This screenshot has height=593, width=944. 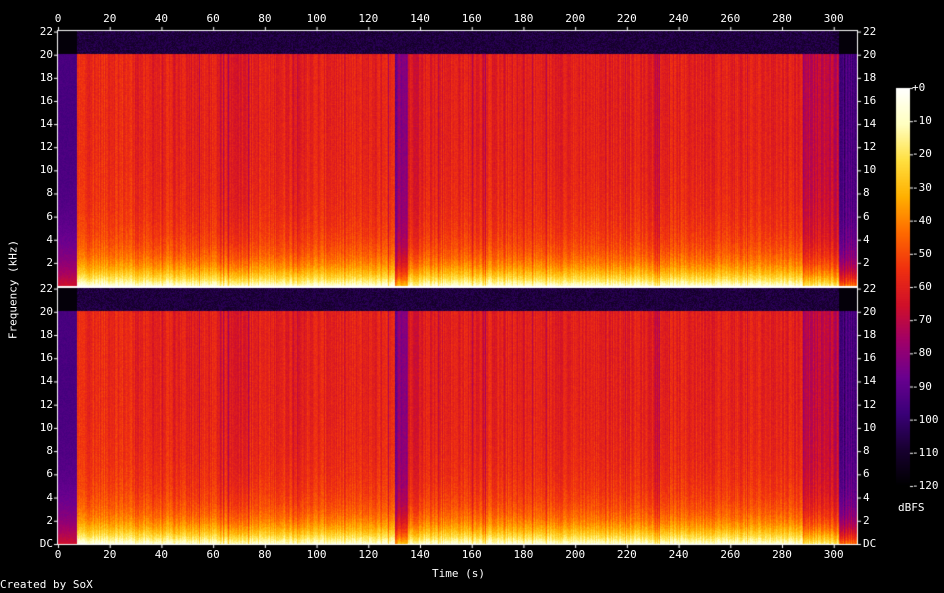 I want to click on x-tick-top-label: 220, so click(x=626, y=18).